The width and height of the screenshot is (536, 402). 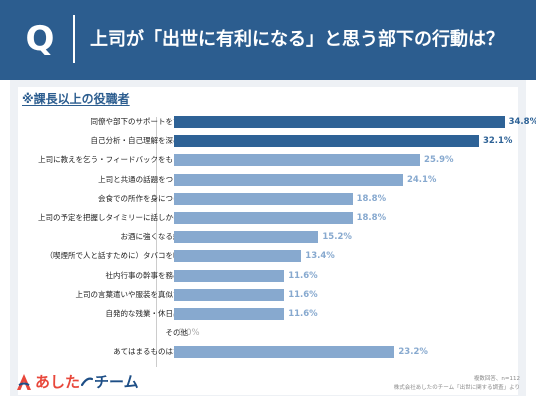 What do you see at coordinates (113, 160) in the screenshot?
I see `category-label: 上司に教えを乞う・フィードバックをもらう` at bounding box center [113, 160].